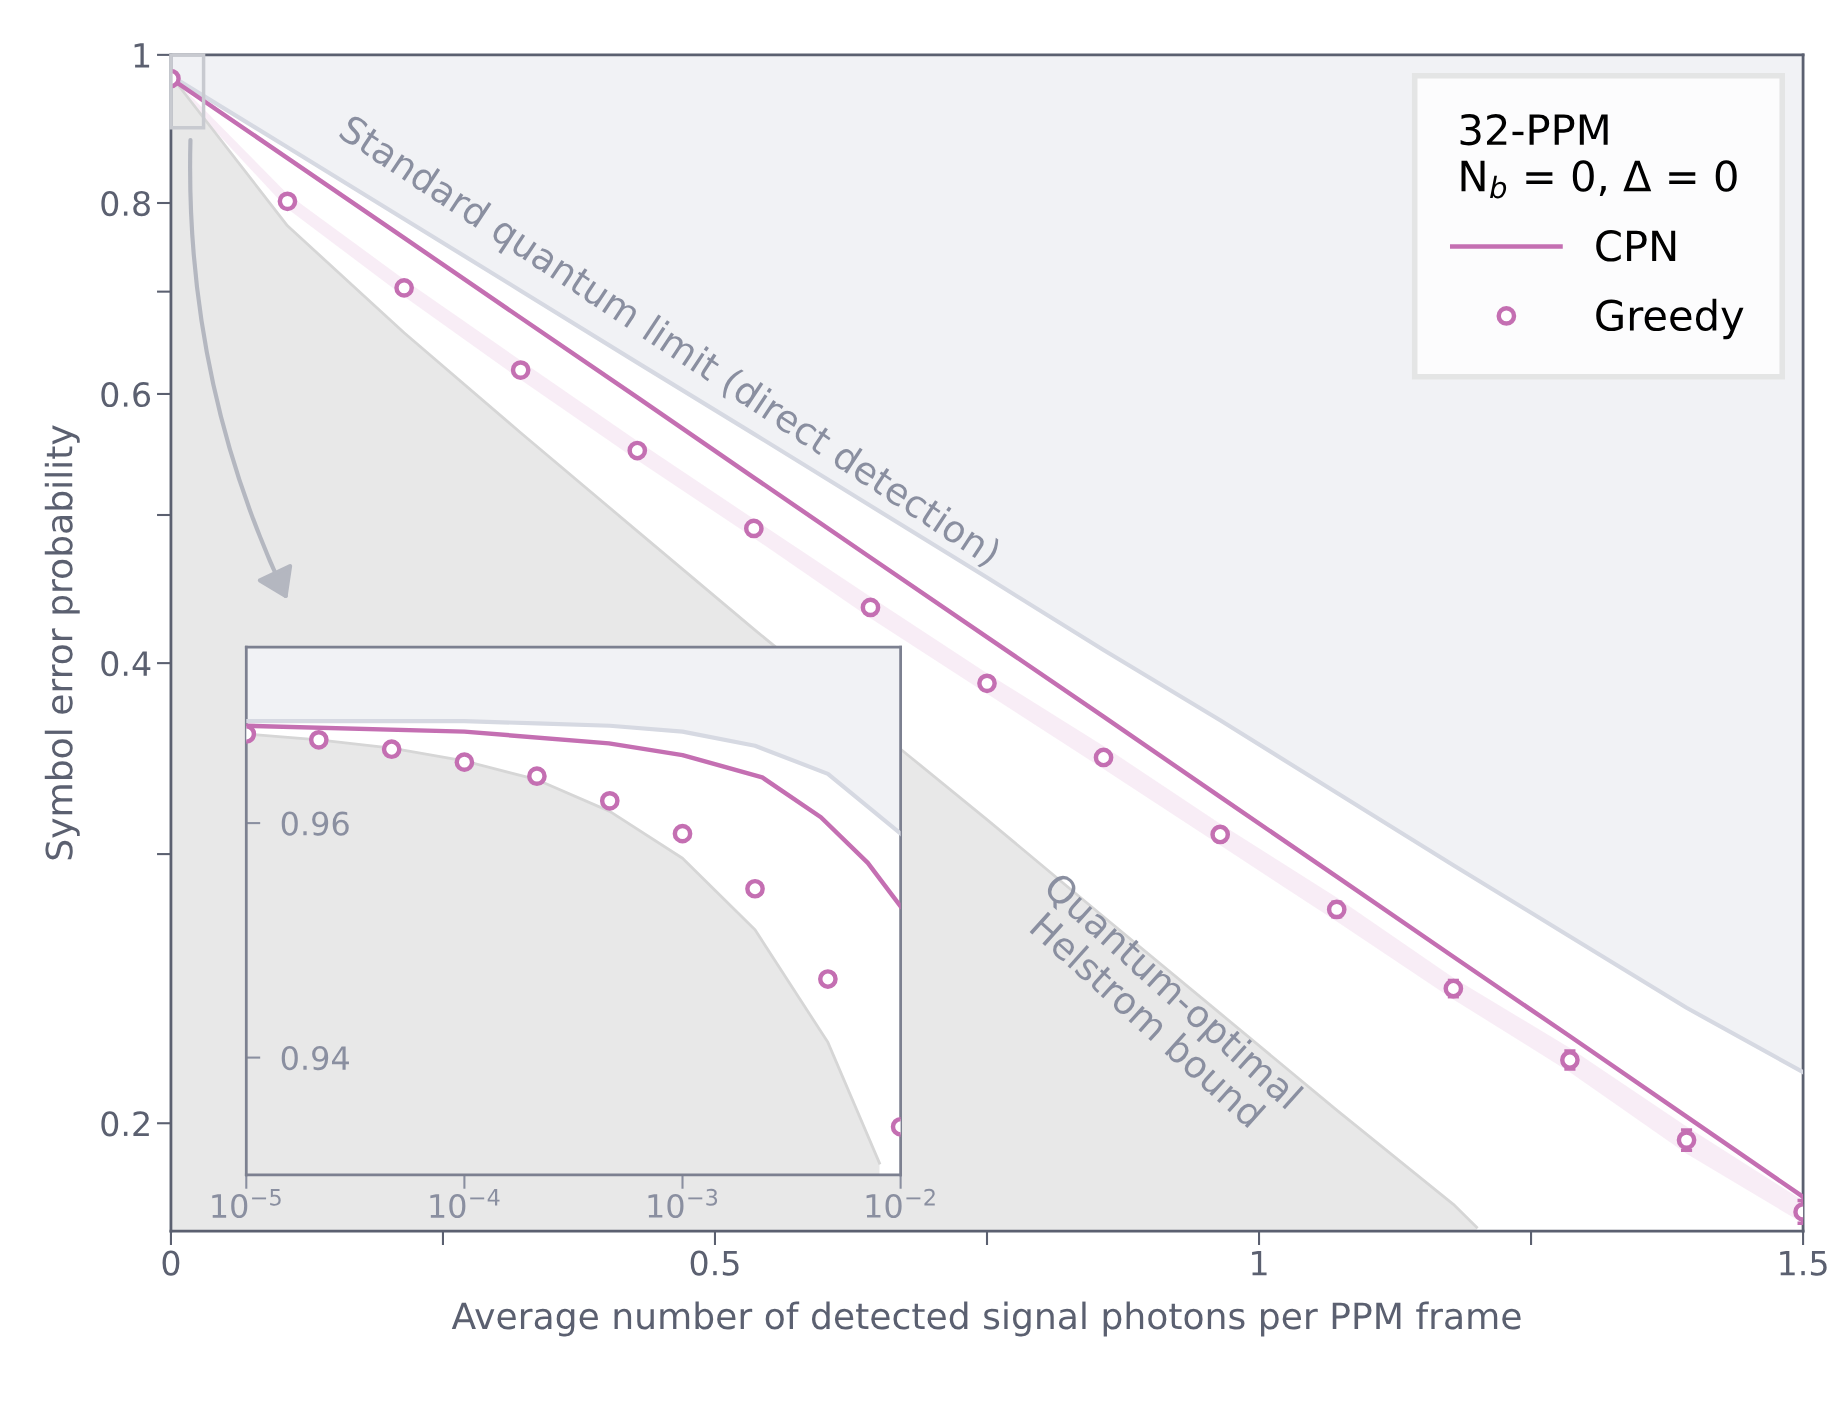 The height and width of the screenshot is (1407, 1838). I want to click on x-tick-label: 10$^{−5}$, so click(246, 1204).